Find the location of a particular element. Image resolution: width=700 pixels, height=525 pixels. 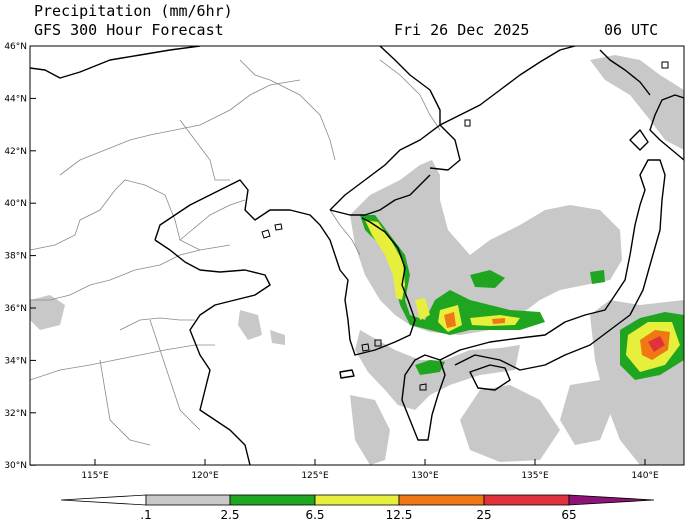

lon-label: 115°E is located at coordinates (95, 476).